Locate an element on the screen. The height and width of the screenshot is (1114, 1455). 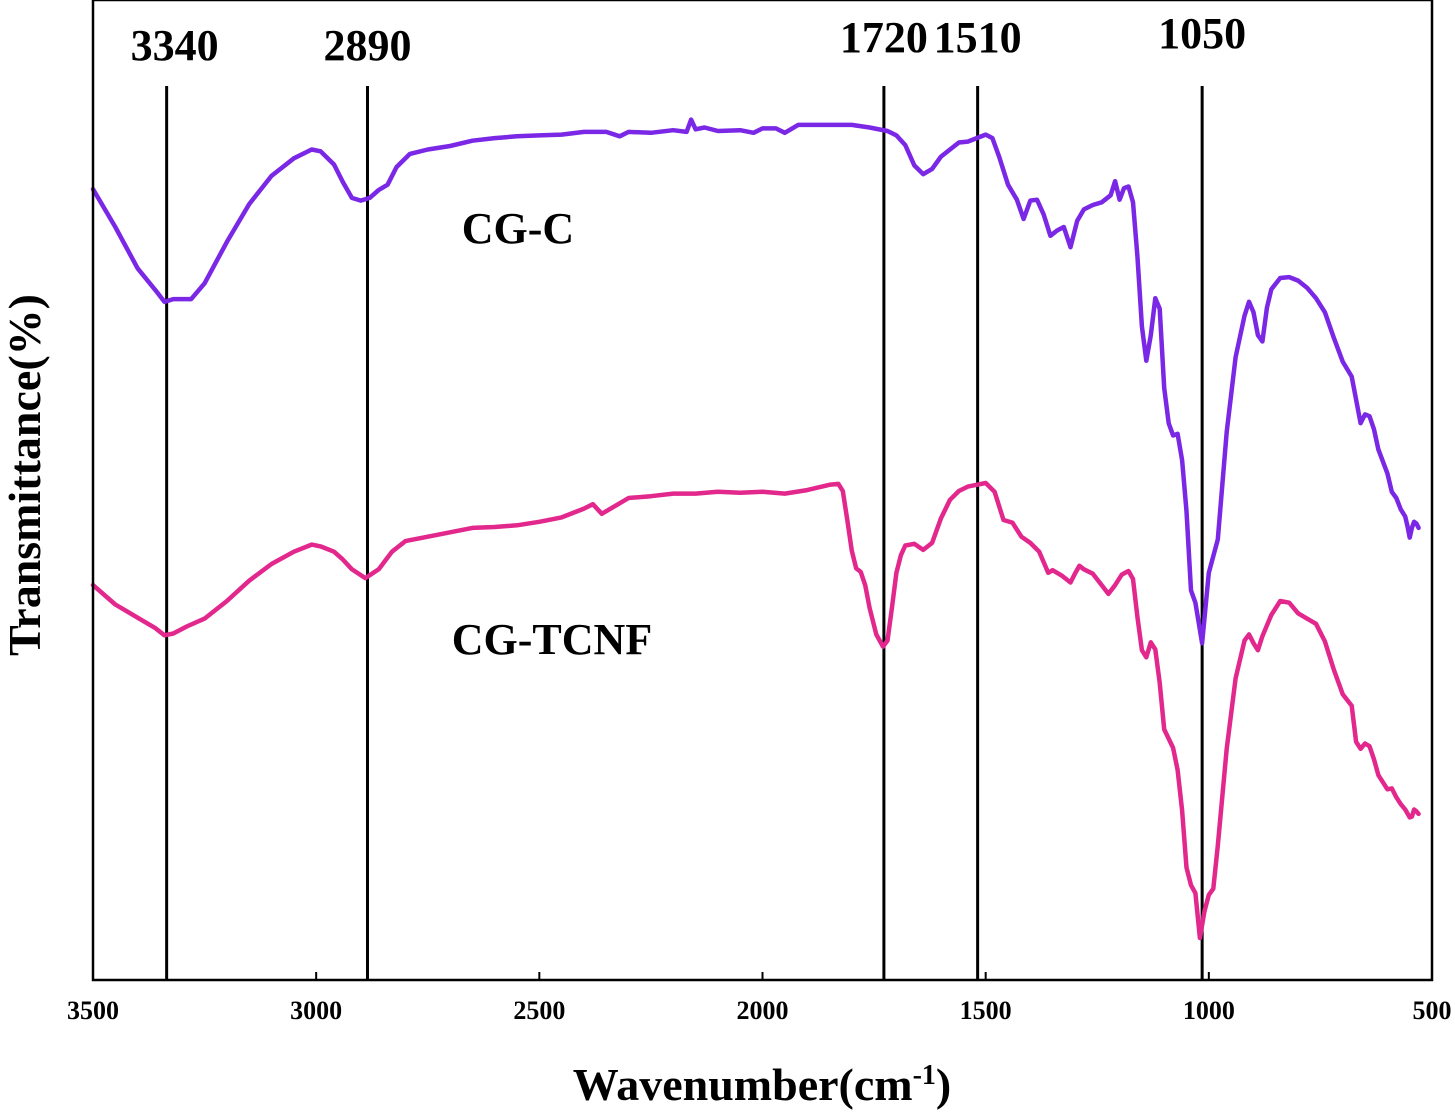
y-axis-title: Transmittance(%) is located at coordinates (25, 475).